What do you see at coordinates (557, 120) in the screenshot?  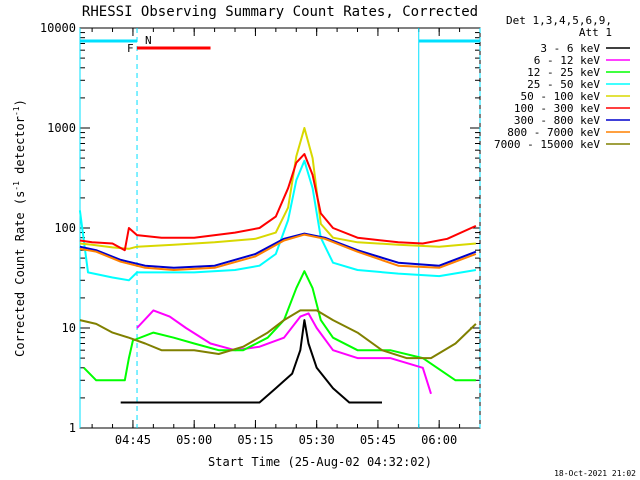 I see `legend-entry-label: 300 - 800 keV` at bounding box center [557, 120].